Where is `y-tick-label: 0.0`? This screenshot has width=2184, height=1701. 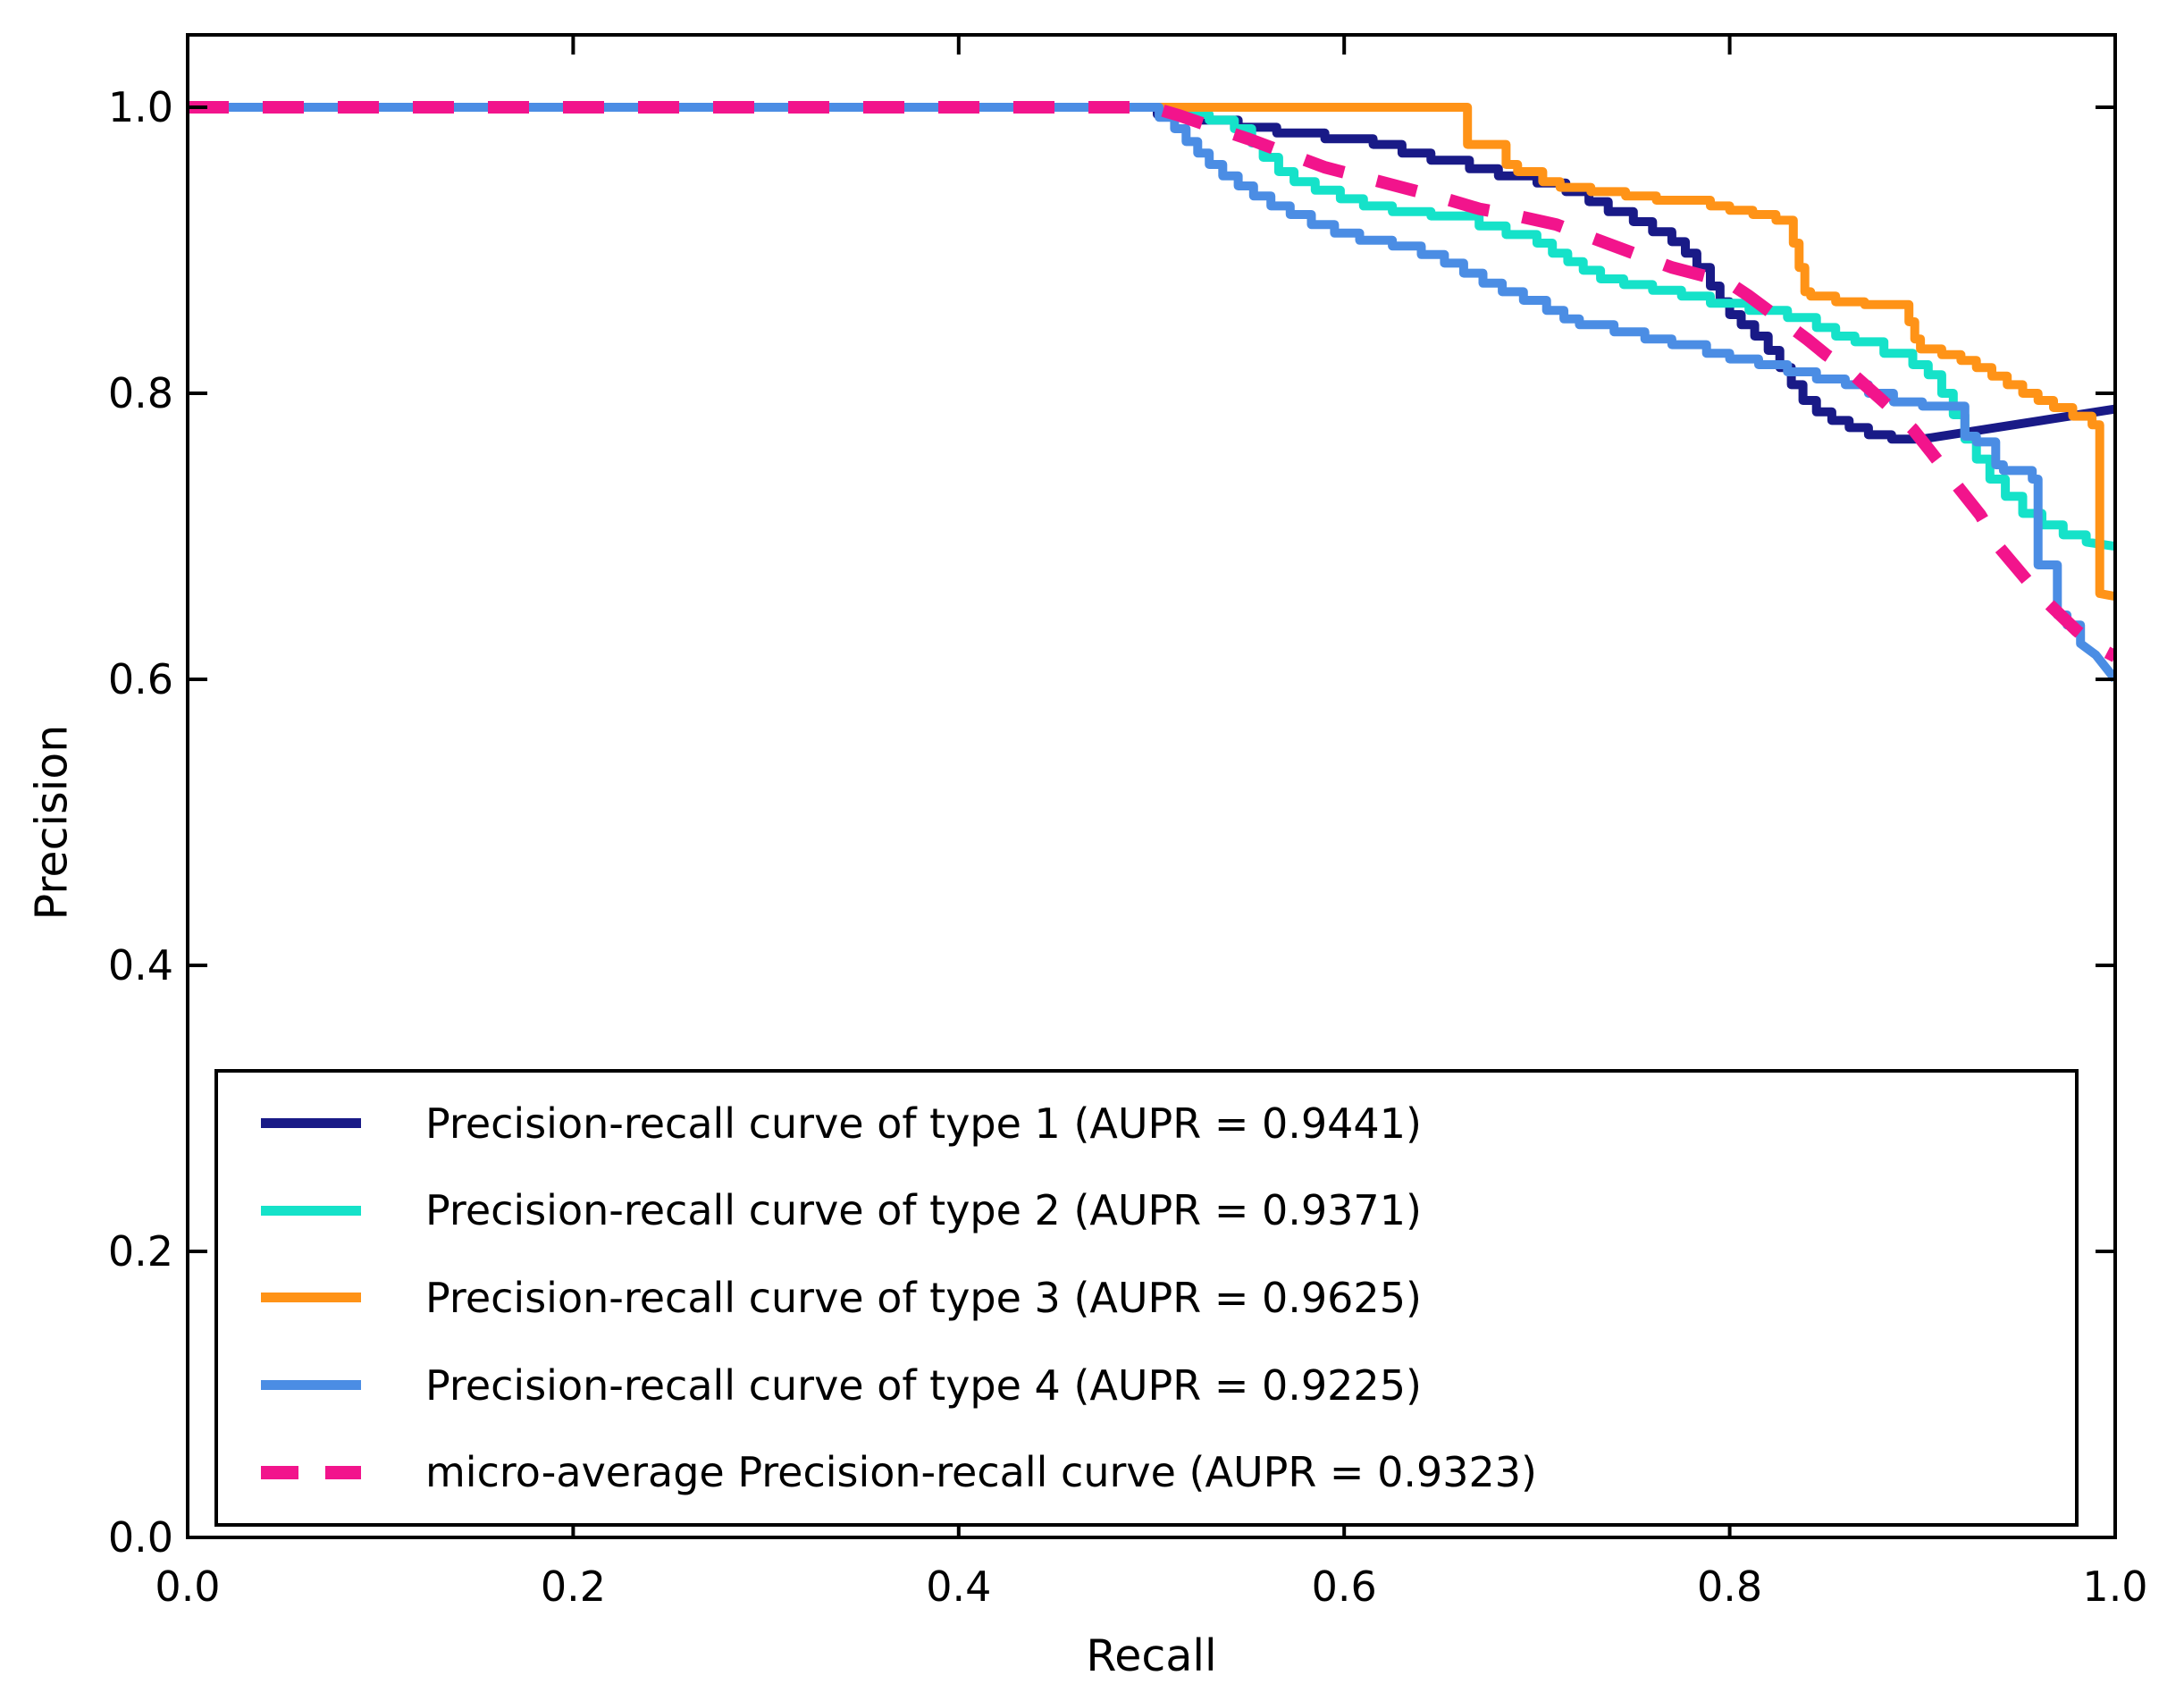 y-tick-label: 0.0 is located at coordinates (140, 1537).